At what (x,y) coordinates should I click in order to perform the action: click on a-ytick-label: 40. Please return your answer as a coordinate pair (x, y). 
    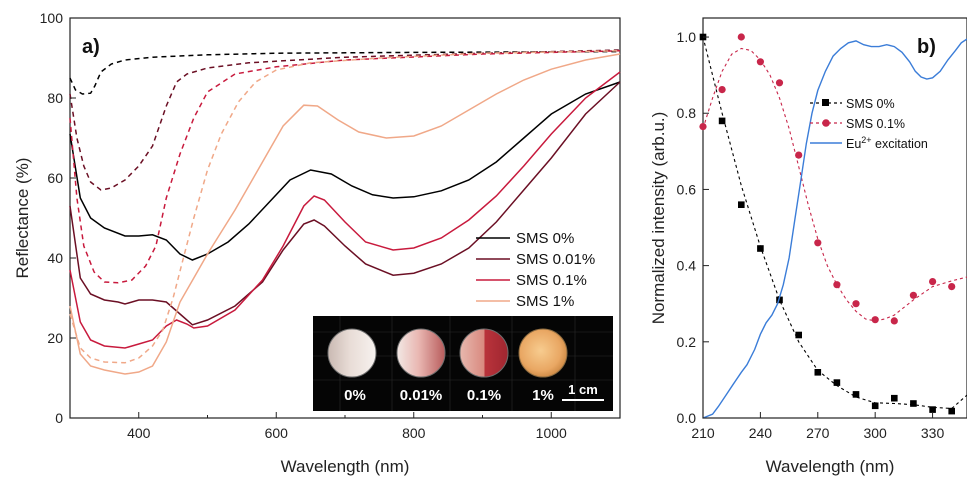
    Looking at the image, I should click on (55, 258).